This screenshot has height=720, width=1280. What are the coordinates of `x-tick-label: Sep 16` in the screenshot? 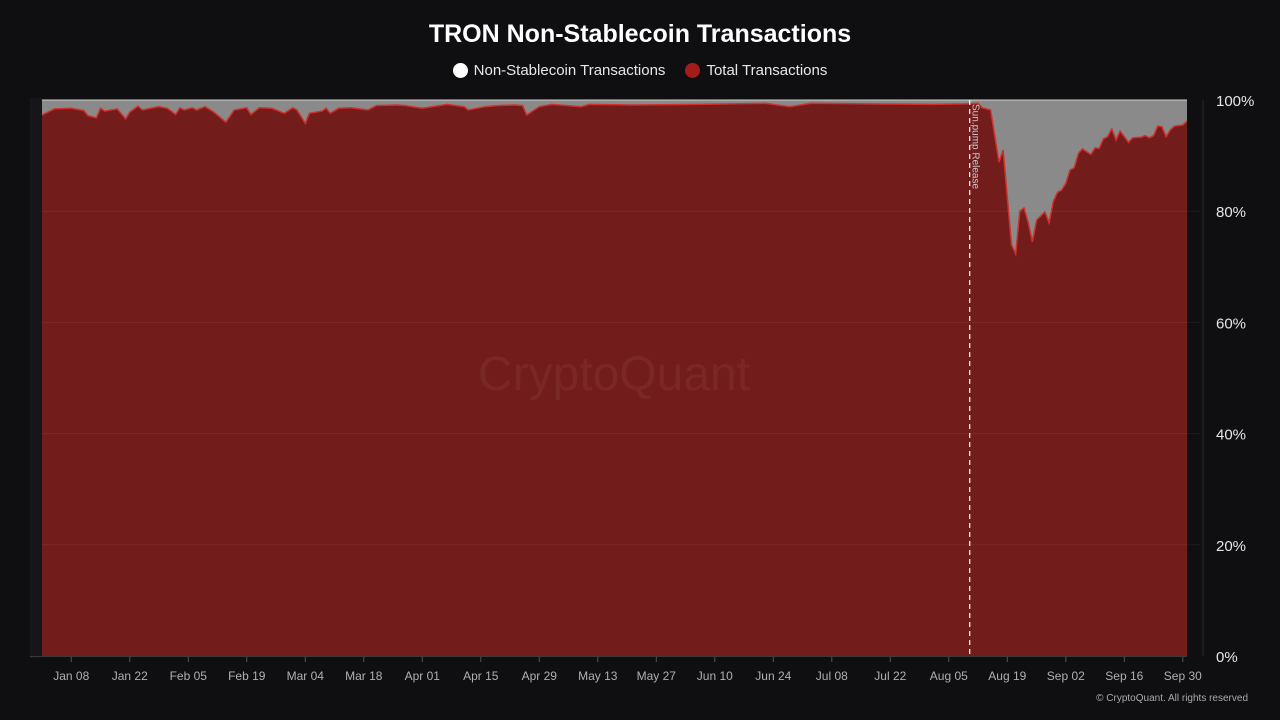 It's located at (1124, 676).